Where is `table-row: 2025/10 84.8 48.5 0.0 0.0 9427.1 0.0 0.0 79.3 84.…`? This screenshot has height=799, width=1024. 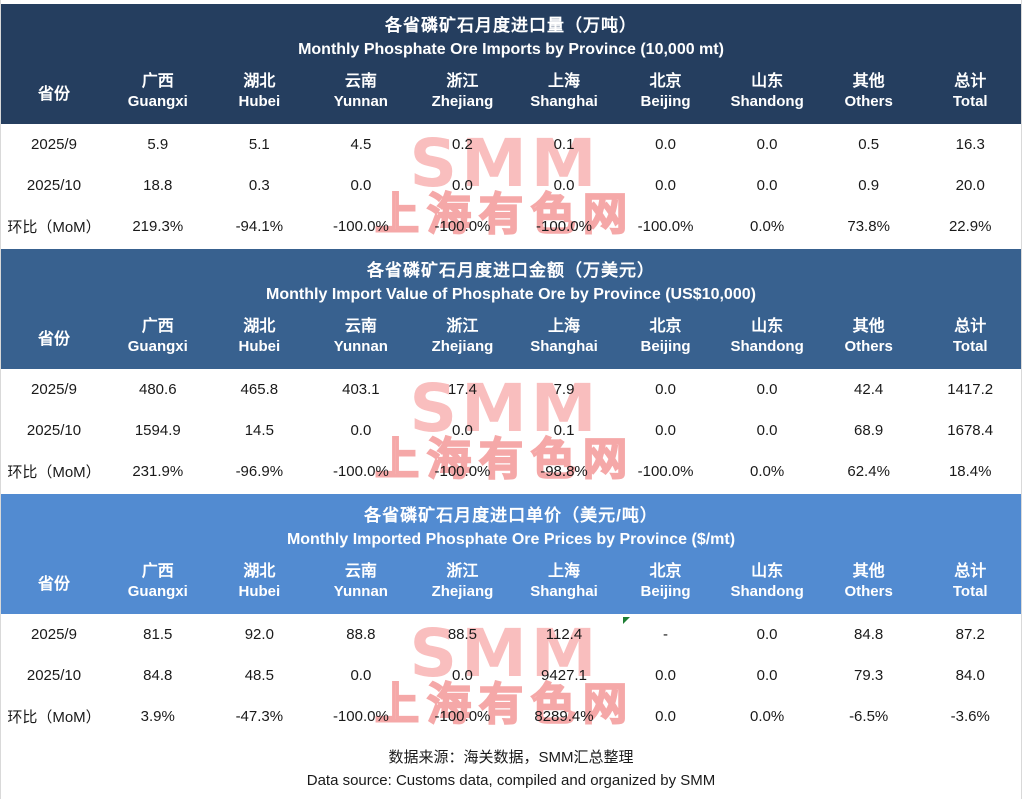 table-row: 2025/10 84.8 48.5 0.0 0.0 9427.1 0.0 0.0 79.3 84.… is located at coordinates (511, 675).